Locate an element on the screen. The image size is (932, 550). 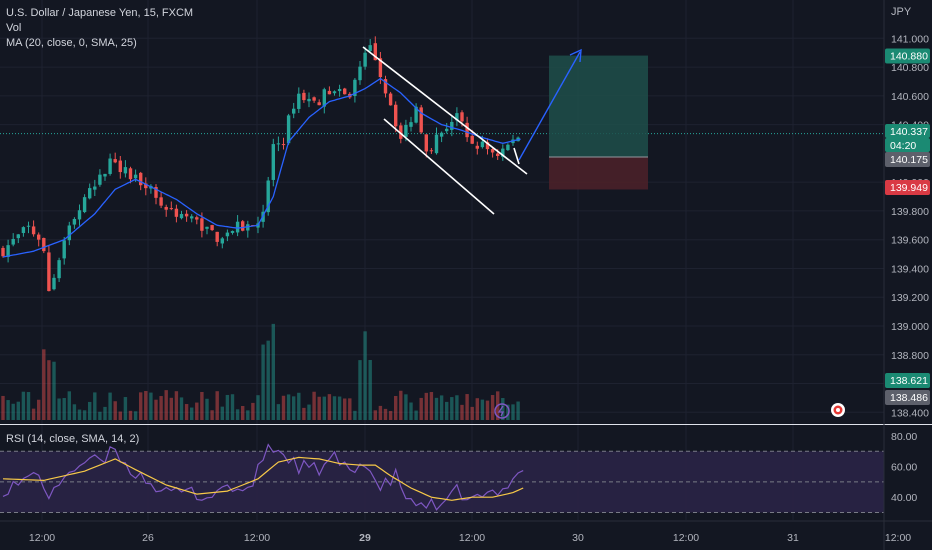
price-badge-text: 138.621 is located at coordinates (909, 381).